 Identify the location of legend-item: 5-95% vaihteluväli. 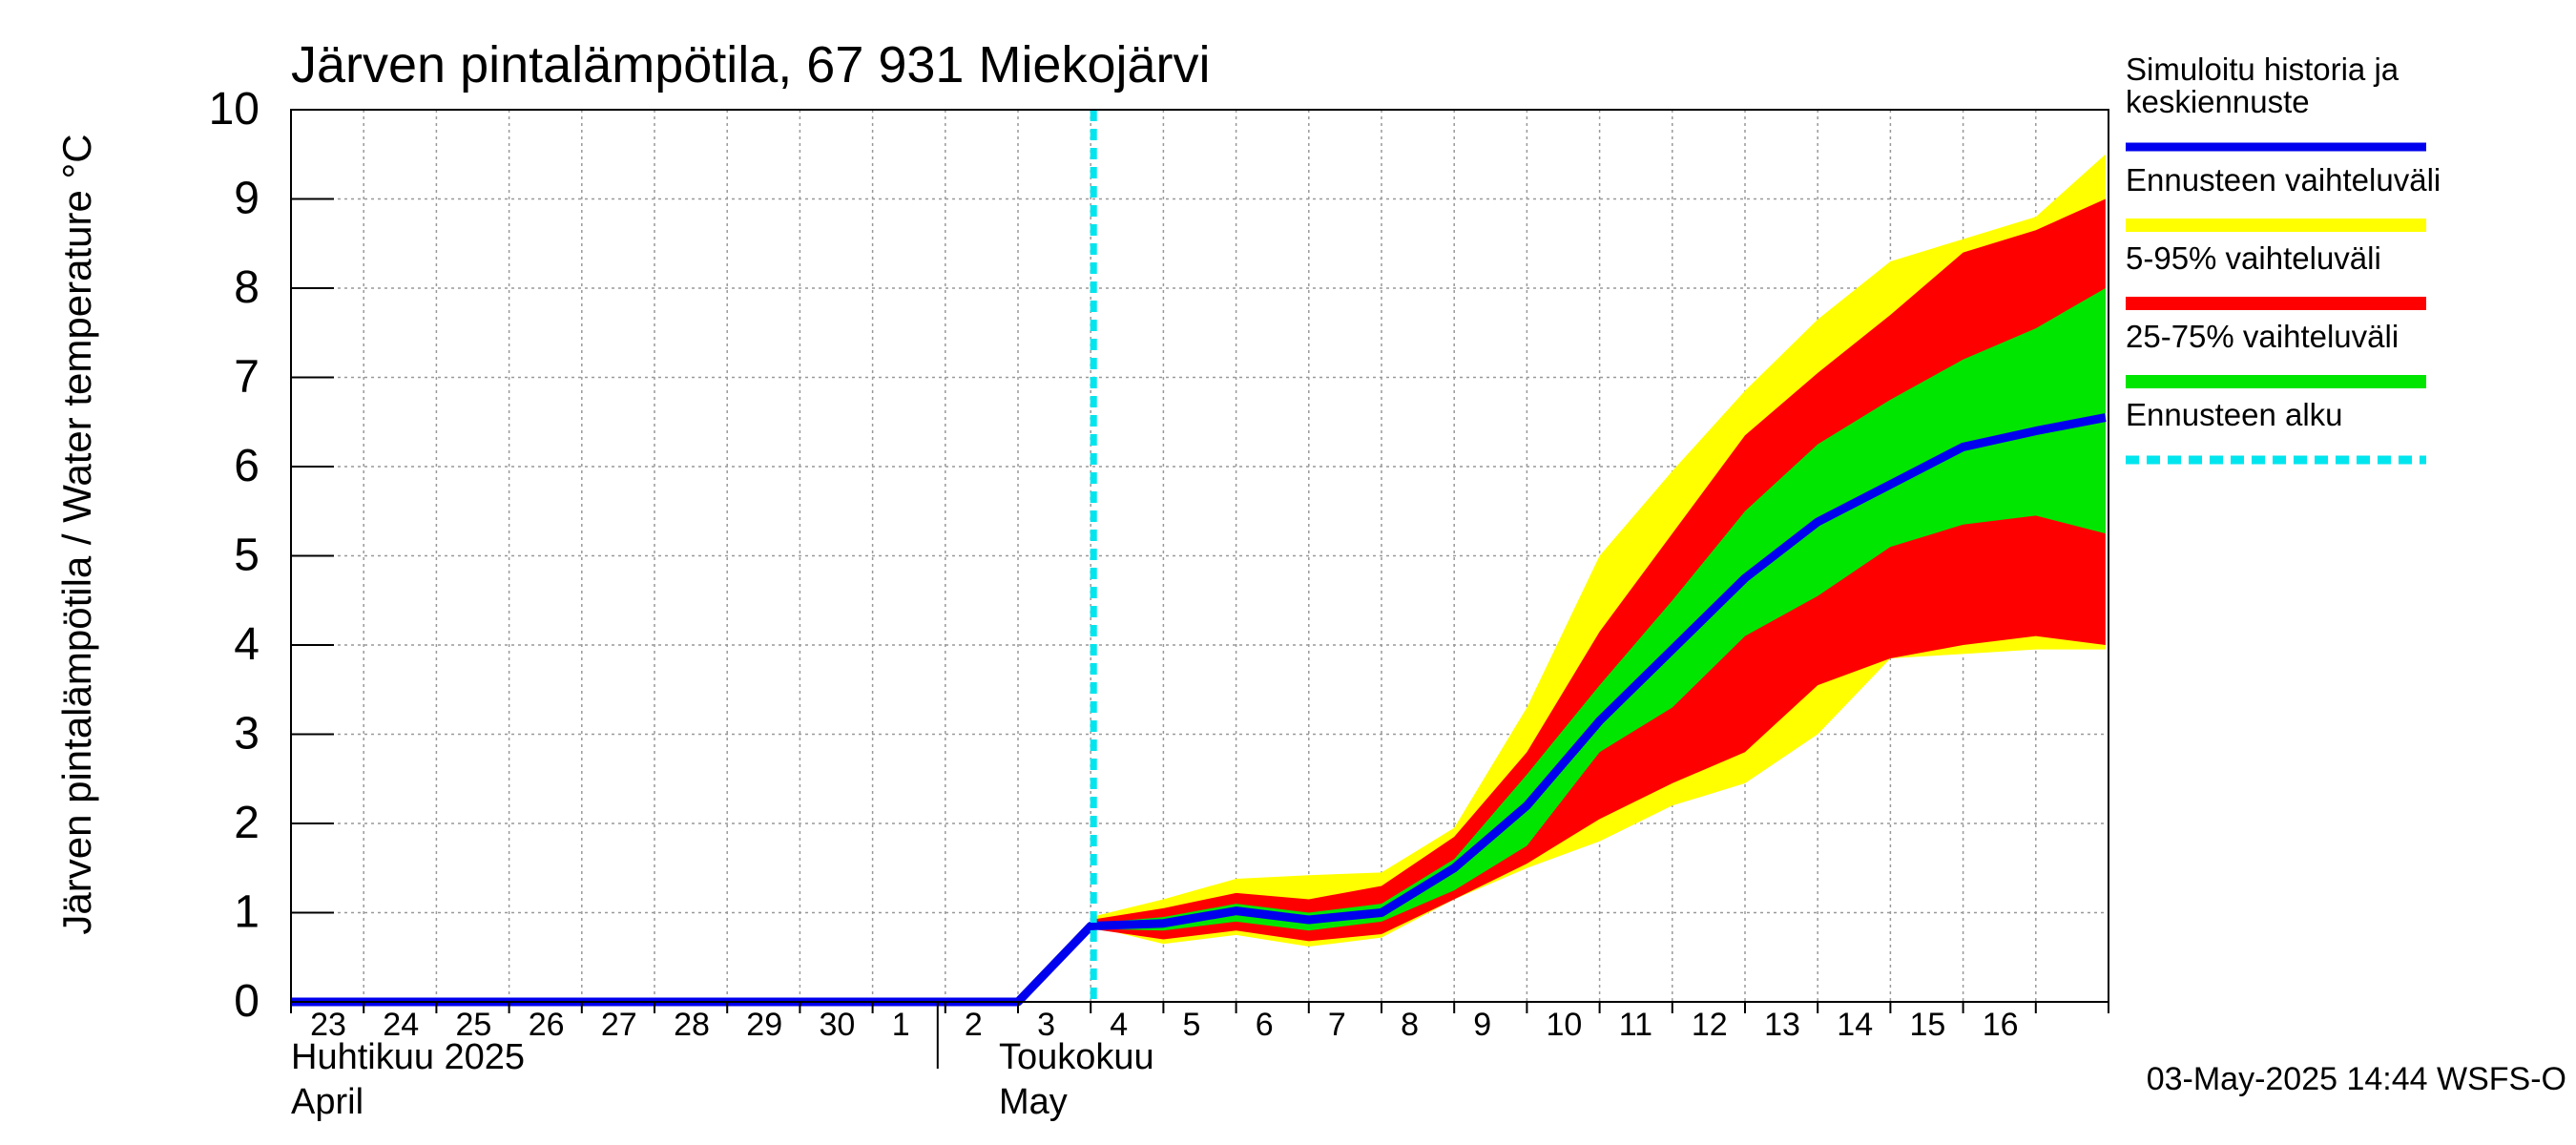
(2276, 275).